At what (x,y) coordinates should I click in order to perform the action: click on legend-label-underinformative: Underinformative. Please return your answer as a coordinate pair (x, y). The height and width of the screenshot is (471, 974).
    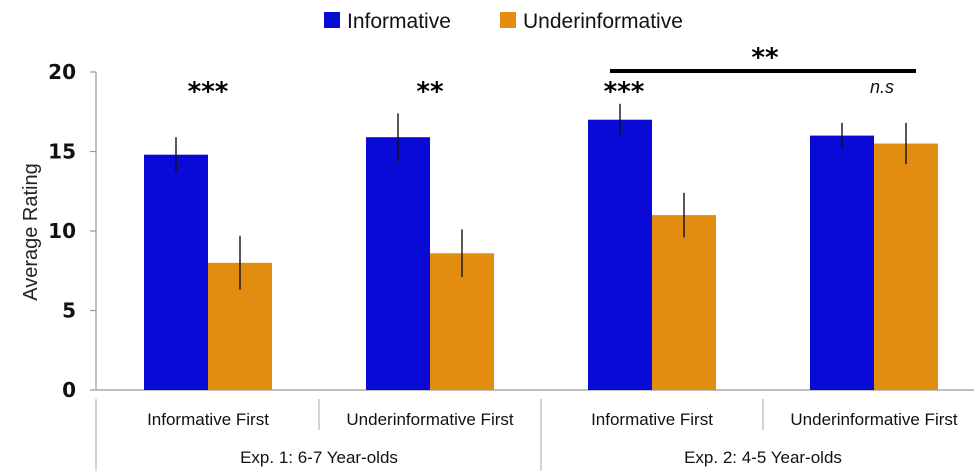
    Looking at the image, I should click on (603, 21).